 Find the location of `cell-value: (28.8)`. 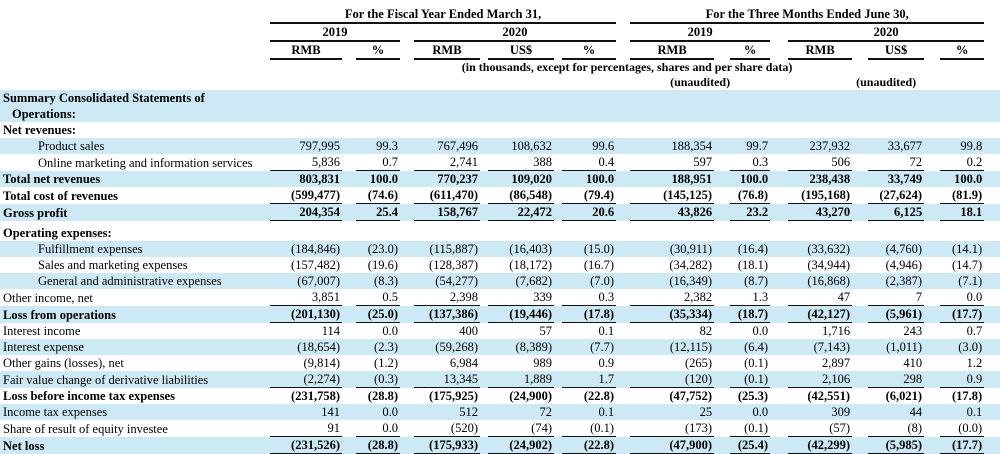

cell-value: (28.8) is located at coordinates (382, 396).